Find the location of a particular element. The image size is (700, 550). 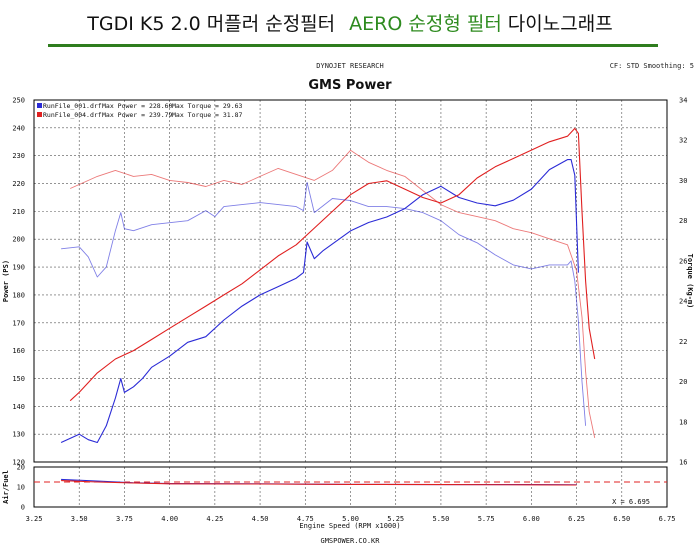

y2-tick-label: 32 is located at coordinates (683, 141).